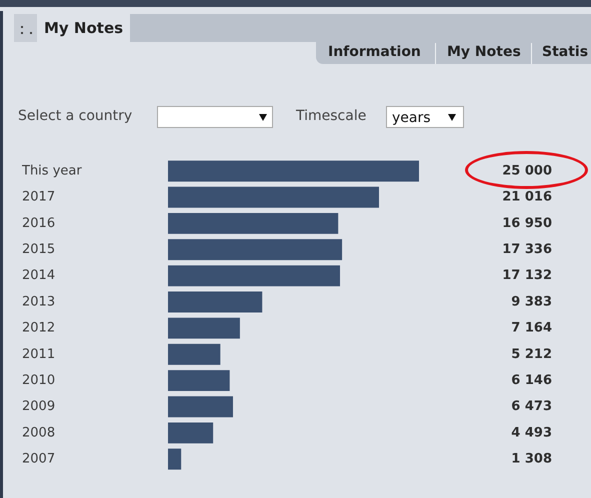  I want to click on y-tick-label: 2008, so click(39, 432).